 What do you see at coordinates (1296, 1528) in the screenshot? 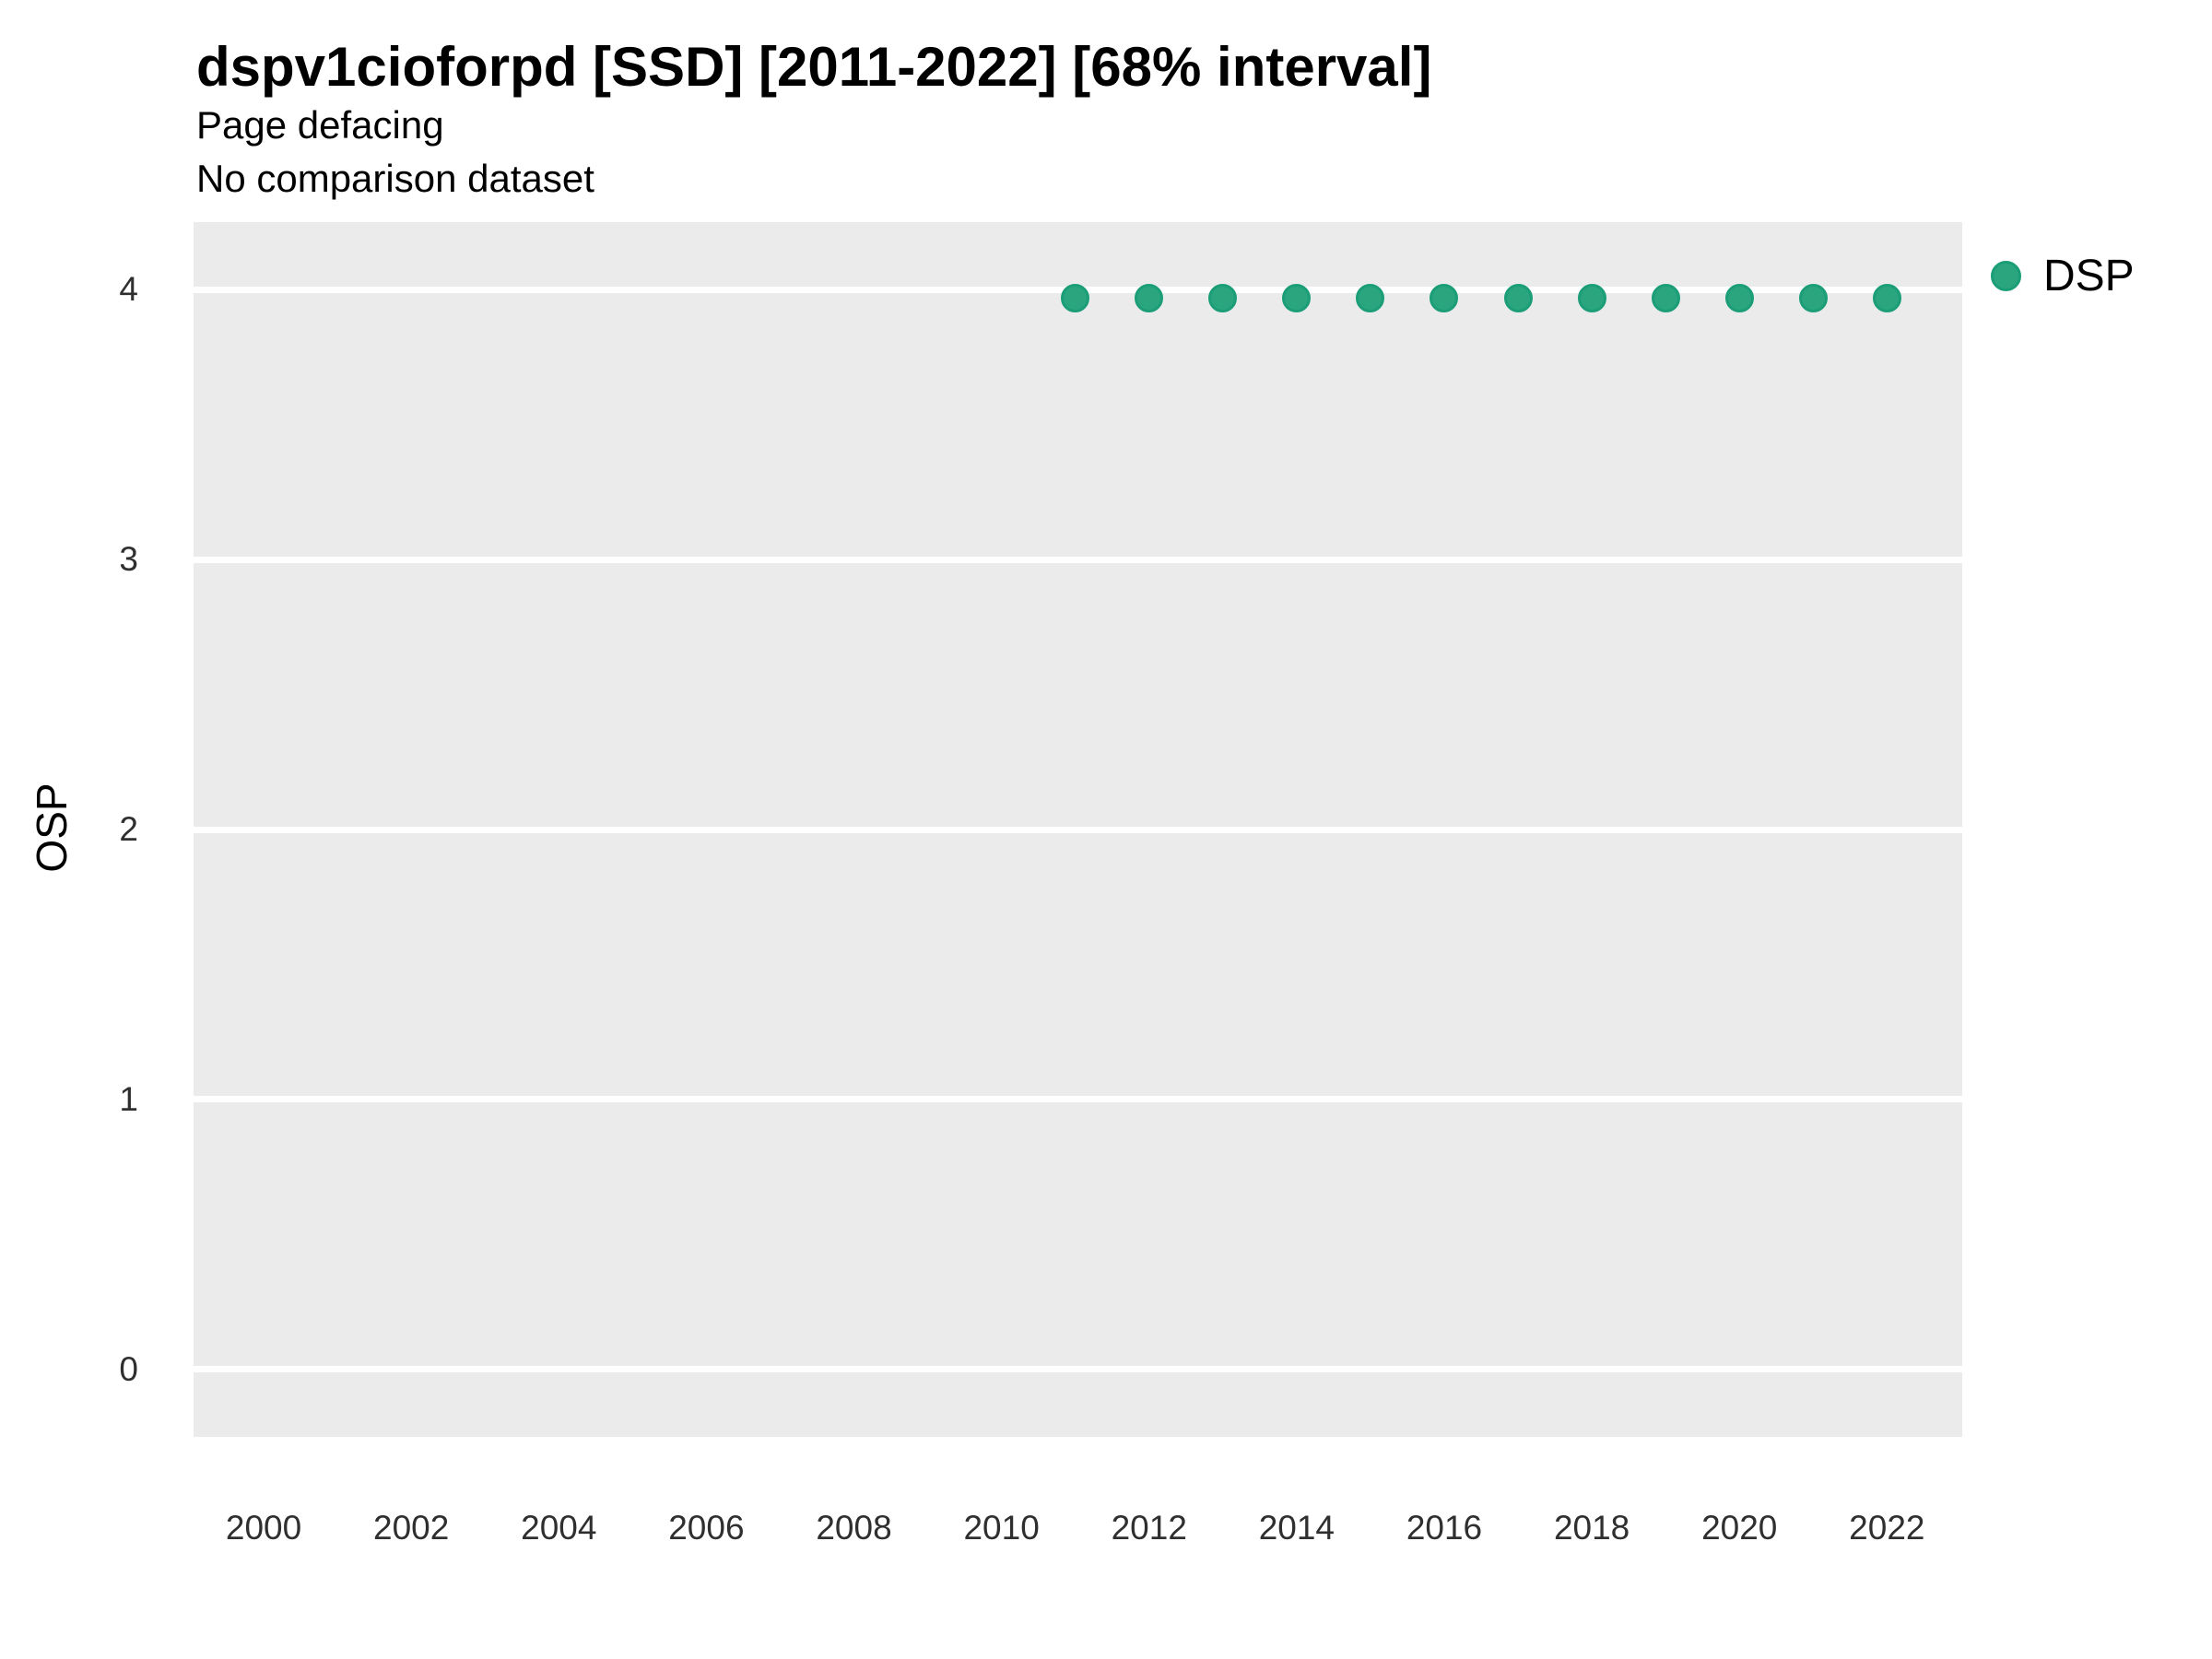
I see `x-tick-label-2014: 2014` at bounding box center [1296, 1528].